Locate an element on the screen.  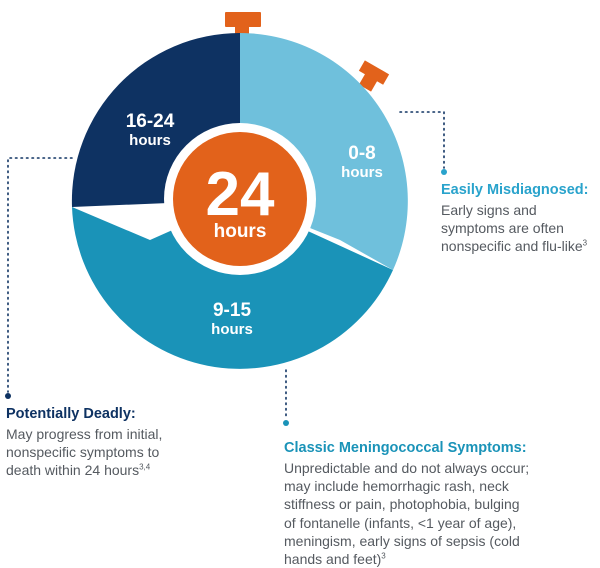
leader-easily-dot is located at coordinates (444, 172).